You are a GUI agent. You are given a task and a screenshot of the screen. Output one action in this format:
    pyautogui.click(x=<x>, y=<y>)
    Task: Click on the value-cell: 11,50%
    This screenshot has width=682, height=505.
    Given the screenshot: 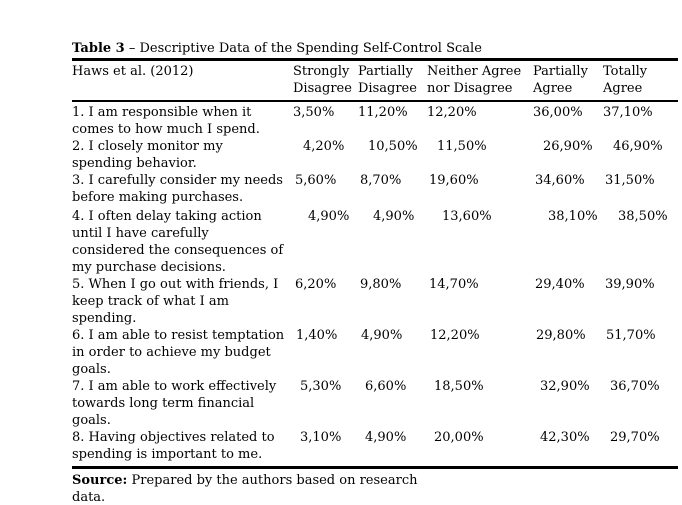 What is the action you would take?
    pyautogui.click(x=462, y=146)
    